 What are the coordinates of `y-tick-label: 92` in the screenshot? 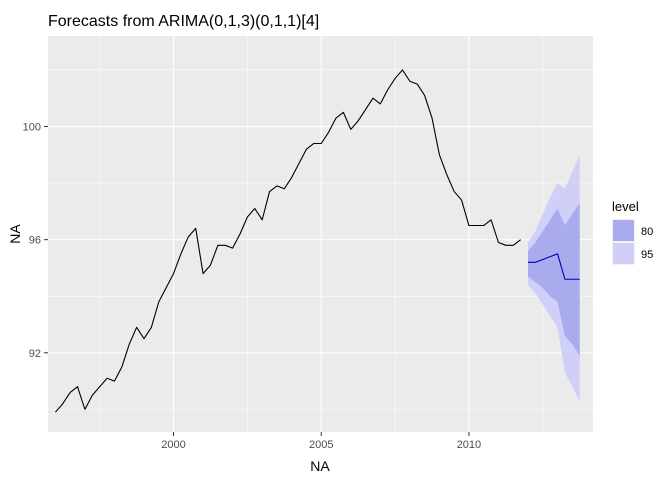 It's located at (35, 354).